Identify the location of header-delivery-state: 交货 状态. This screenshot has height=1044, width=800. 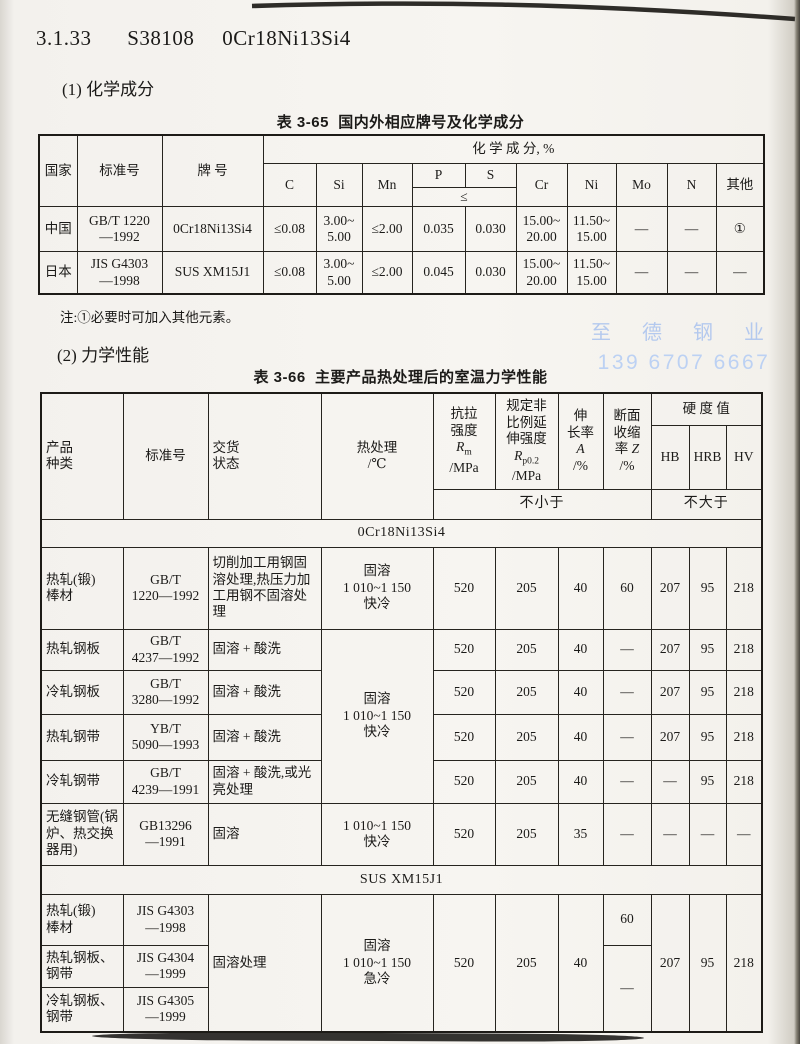
(264, 456).